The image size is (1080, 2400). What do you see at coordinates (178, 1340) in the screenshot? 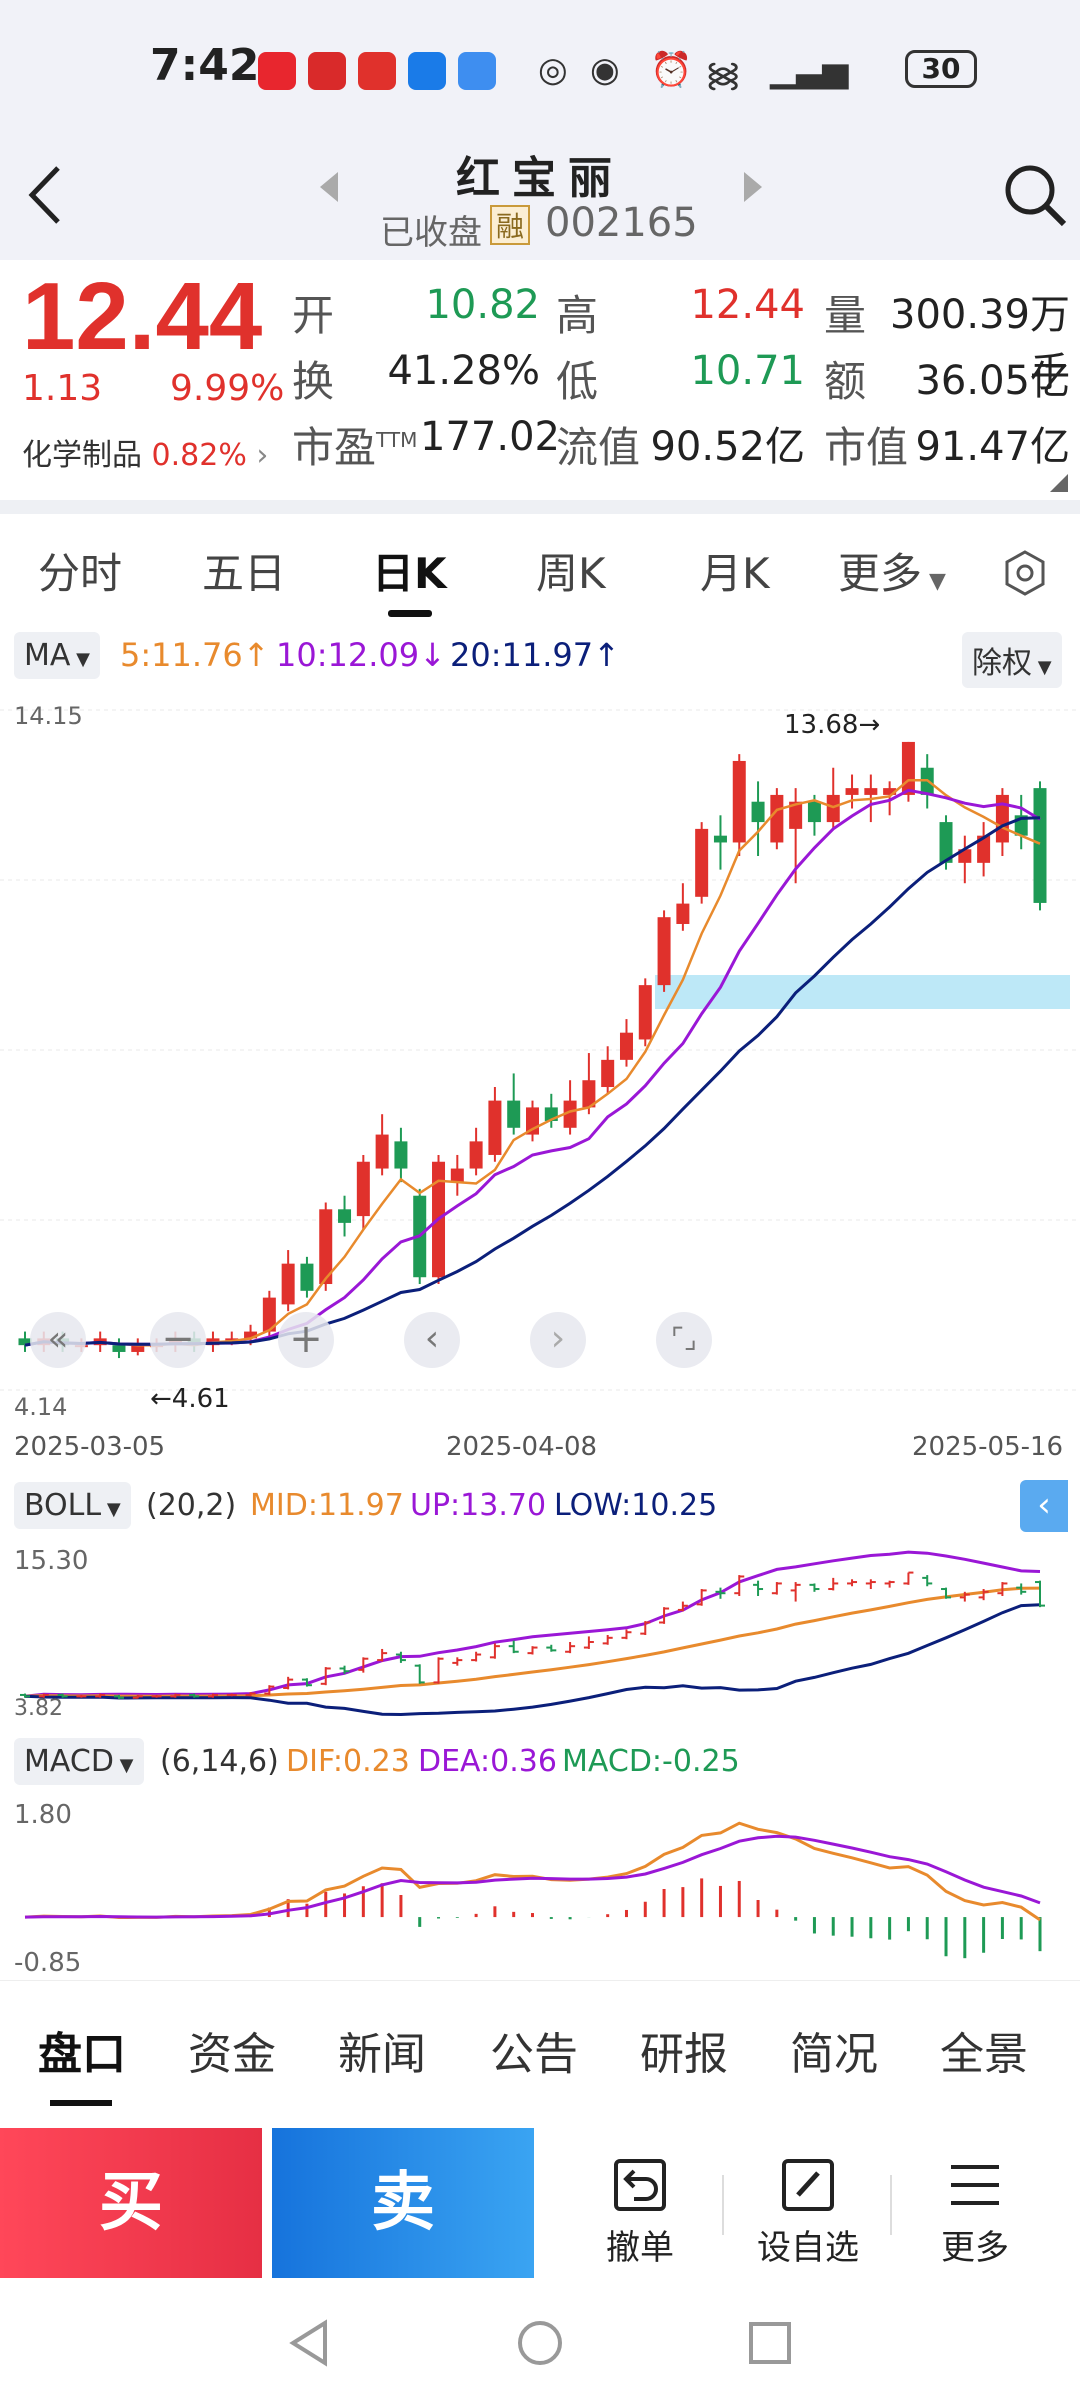
I see `zoom-out-icon: −` at bounding box center [178, 1340].